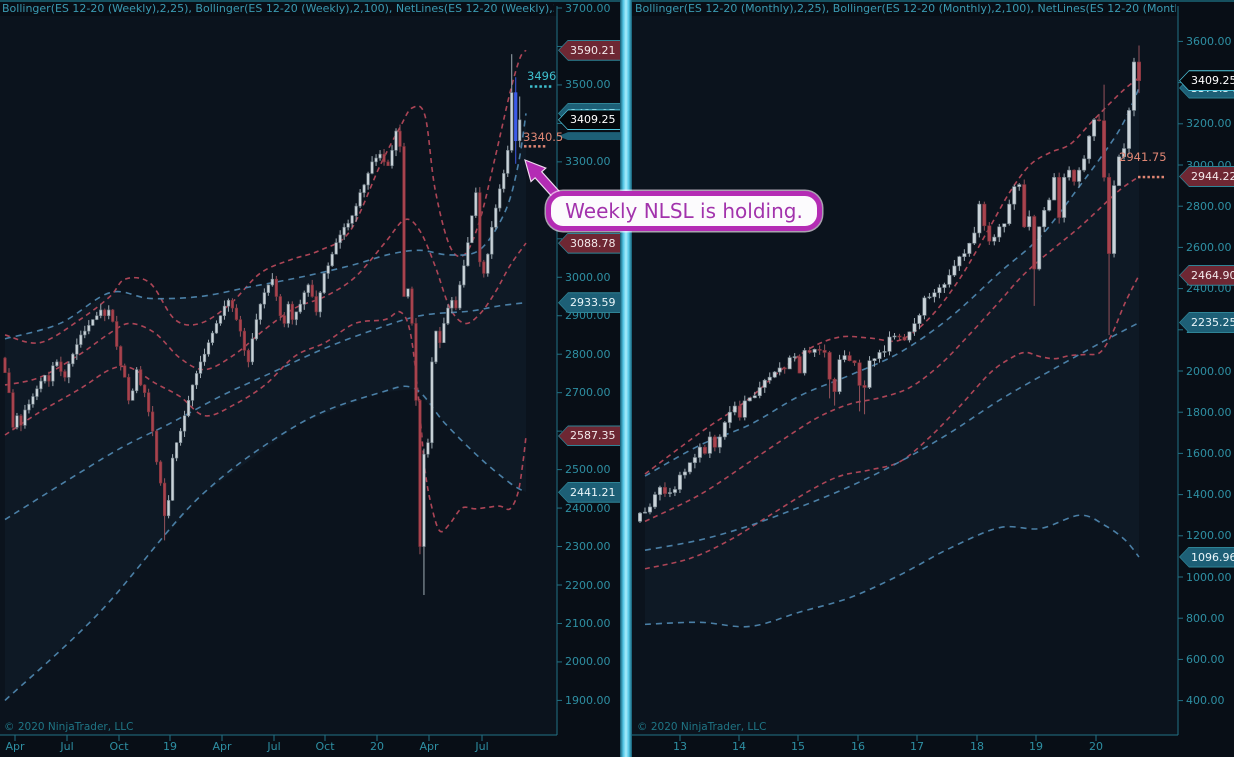 Image resolution: width=1234 pixels, height=757 pixels. What do you see at coordinates (1209, 453) in the screenshot?
I see `y-axis-label: 1600.00` at bounding box center [1209, 453].